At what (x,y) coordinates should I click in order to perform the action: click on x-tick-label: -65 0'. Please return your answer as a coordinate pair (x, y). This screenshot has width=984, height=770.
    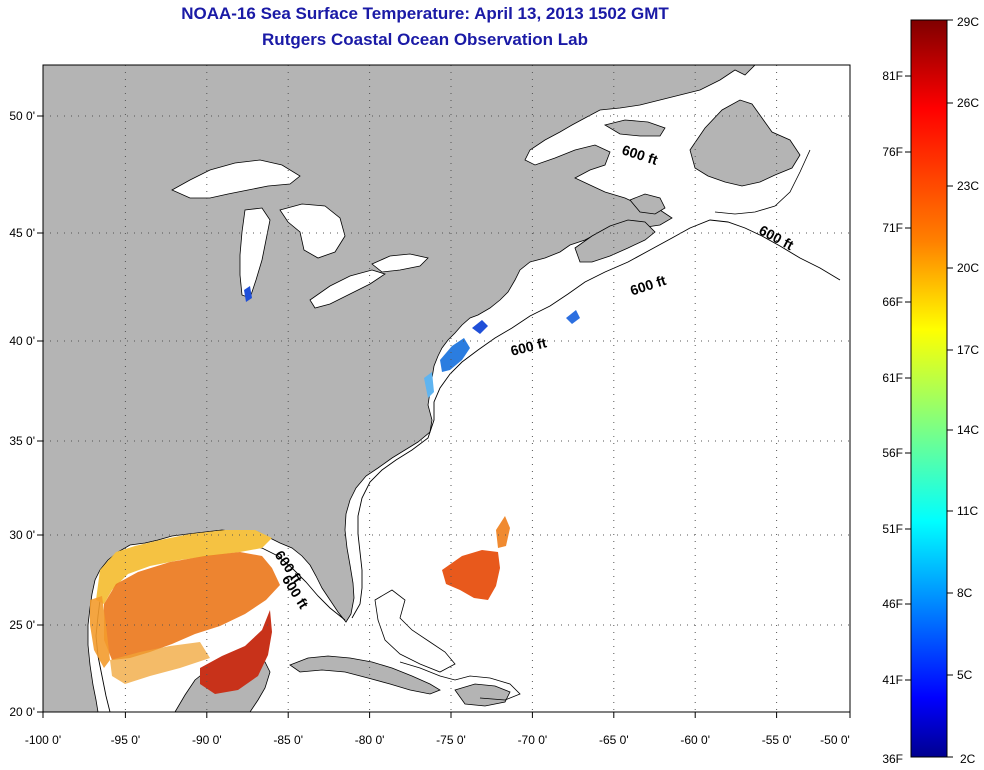
    Looking at the image, I should click on (614, 740).